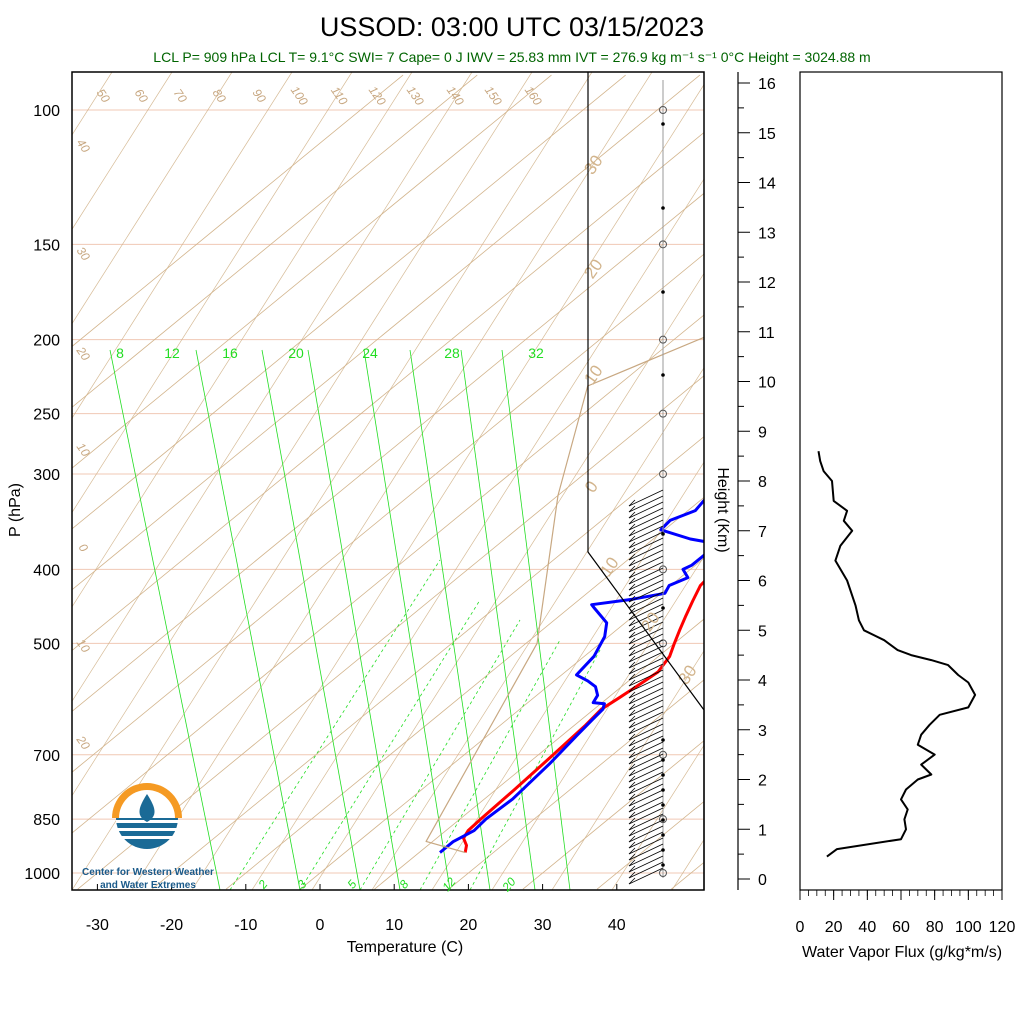 This screenshot has width=1024, height=1024. Describe the element at coordinates (455, 95) in the screenshot. I see `isotherm-top-label: 140` at that location.